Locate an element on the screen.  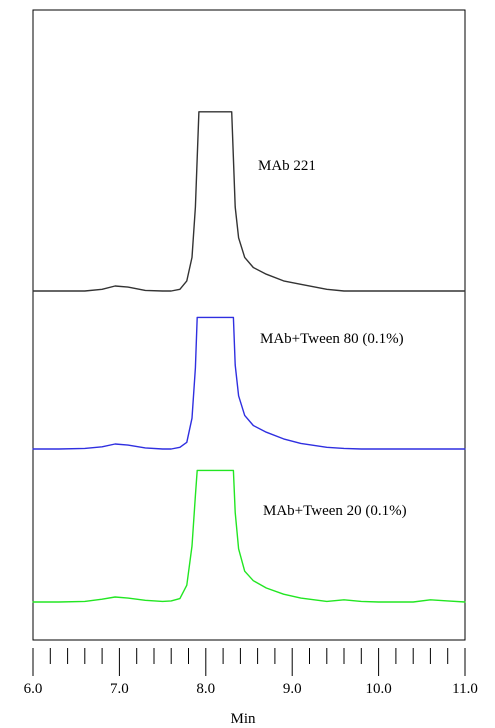
x-axis-tick-labels: 6.0 7.0 8.0 9.0 10.0 11.0 is located at coordinates (251, 689).